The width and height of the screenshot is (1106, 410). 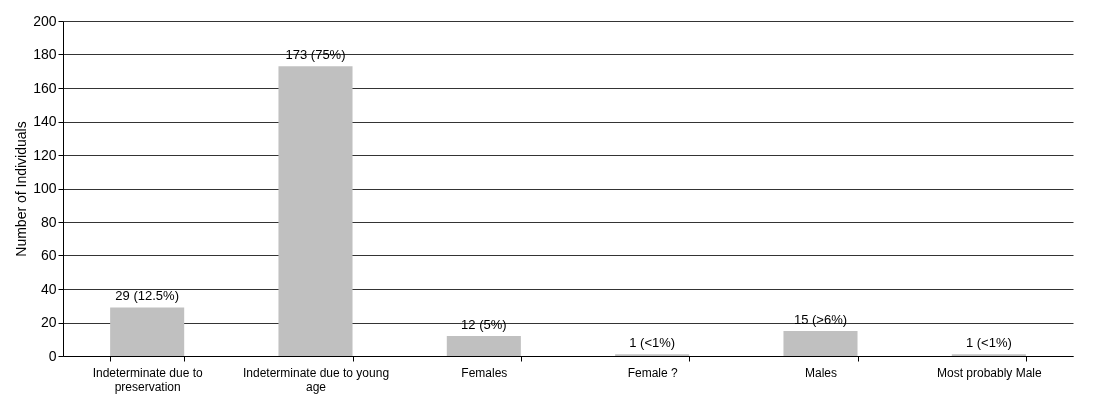 I want to click on y-tick-label: 0, so click(x=52, y=355).